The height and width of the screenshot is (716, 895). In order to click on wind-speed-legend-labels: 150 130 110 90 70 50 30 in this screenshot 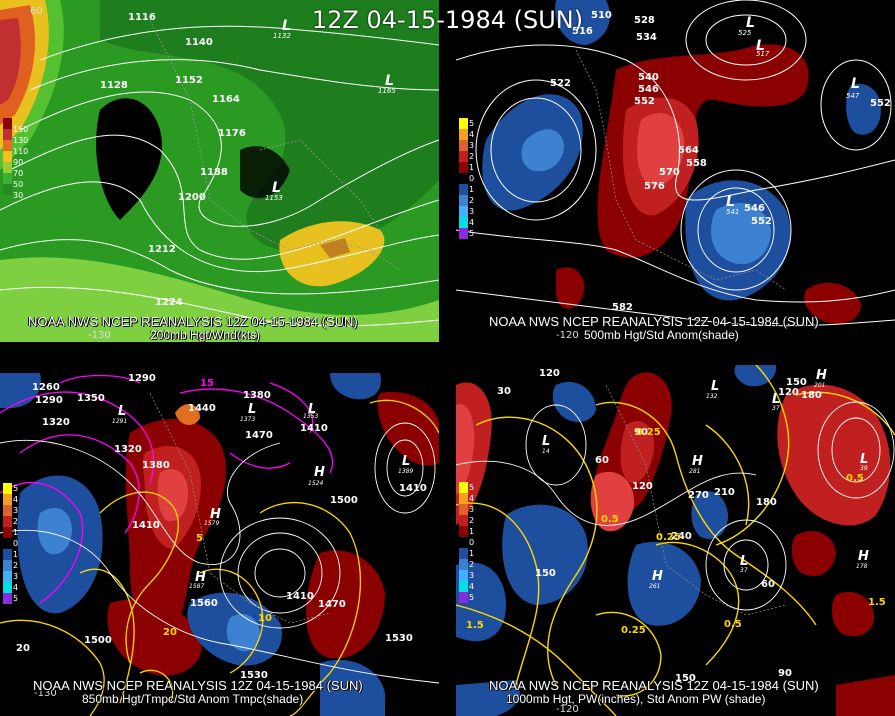, I will do `click(21, 162)`.